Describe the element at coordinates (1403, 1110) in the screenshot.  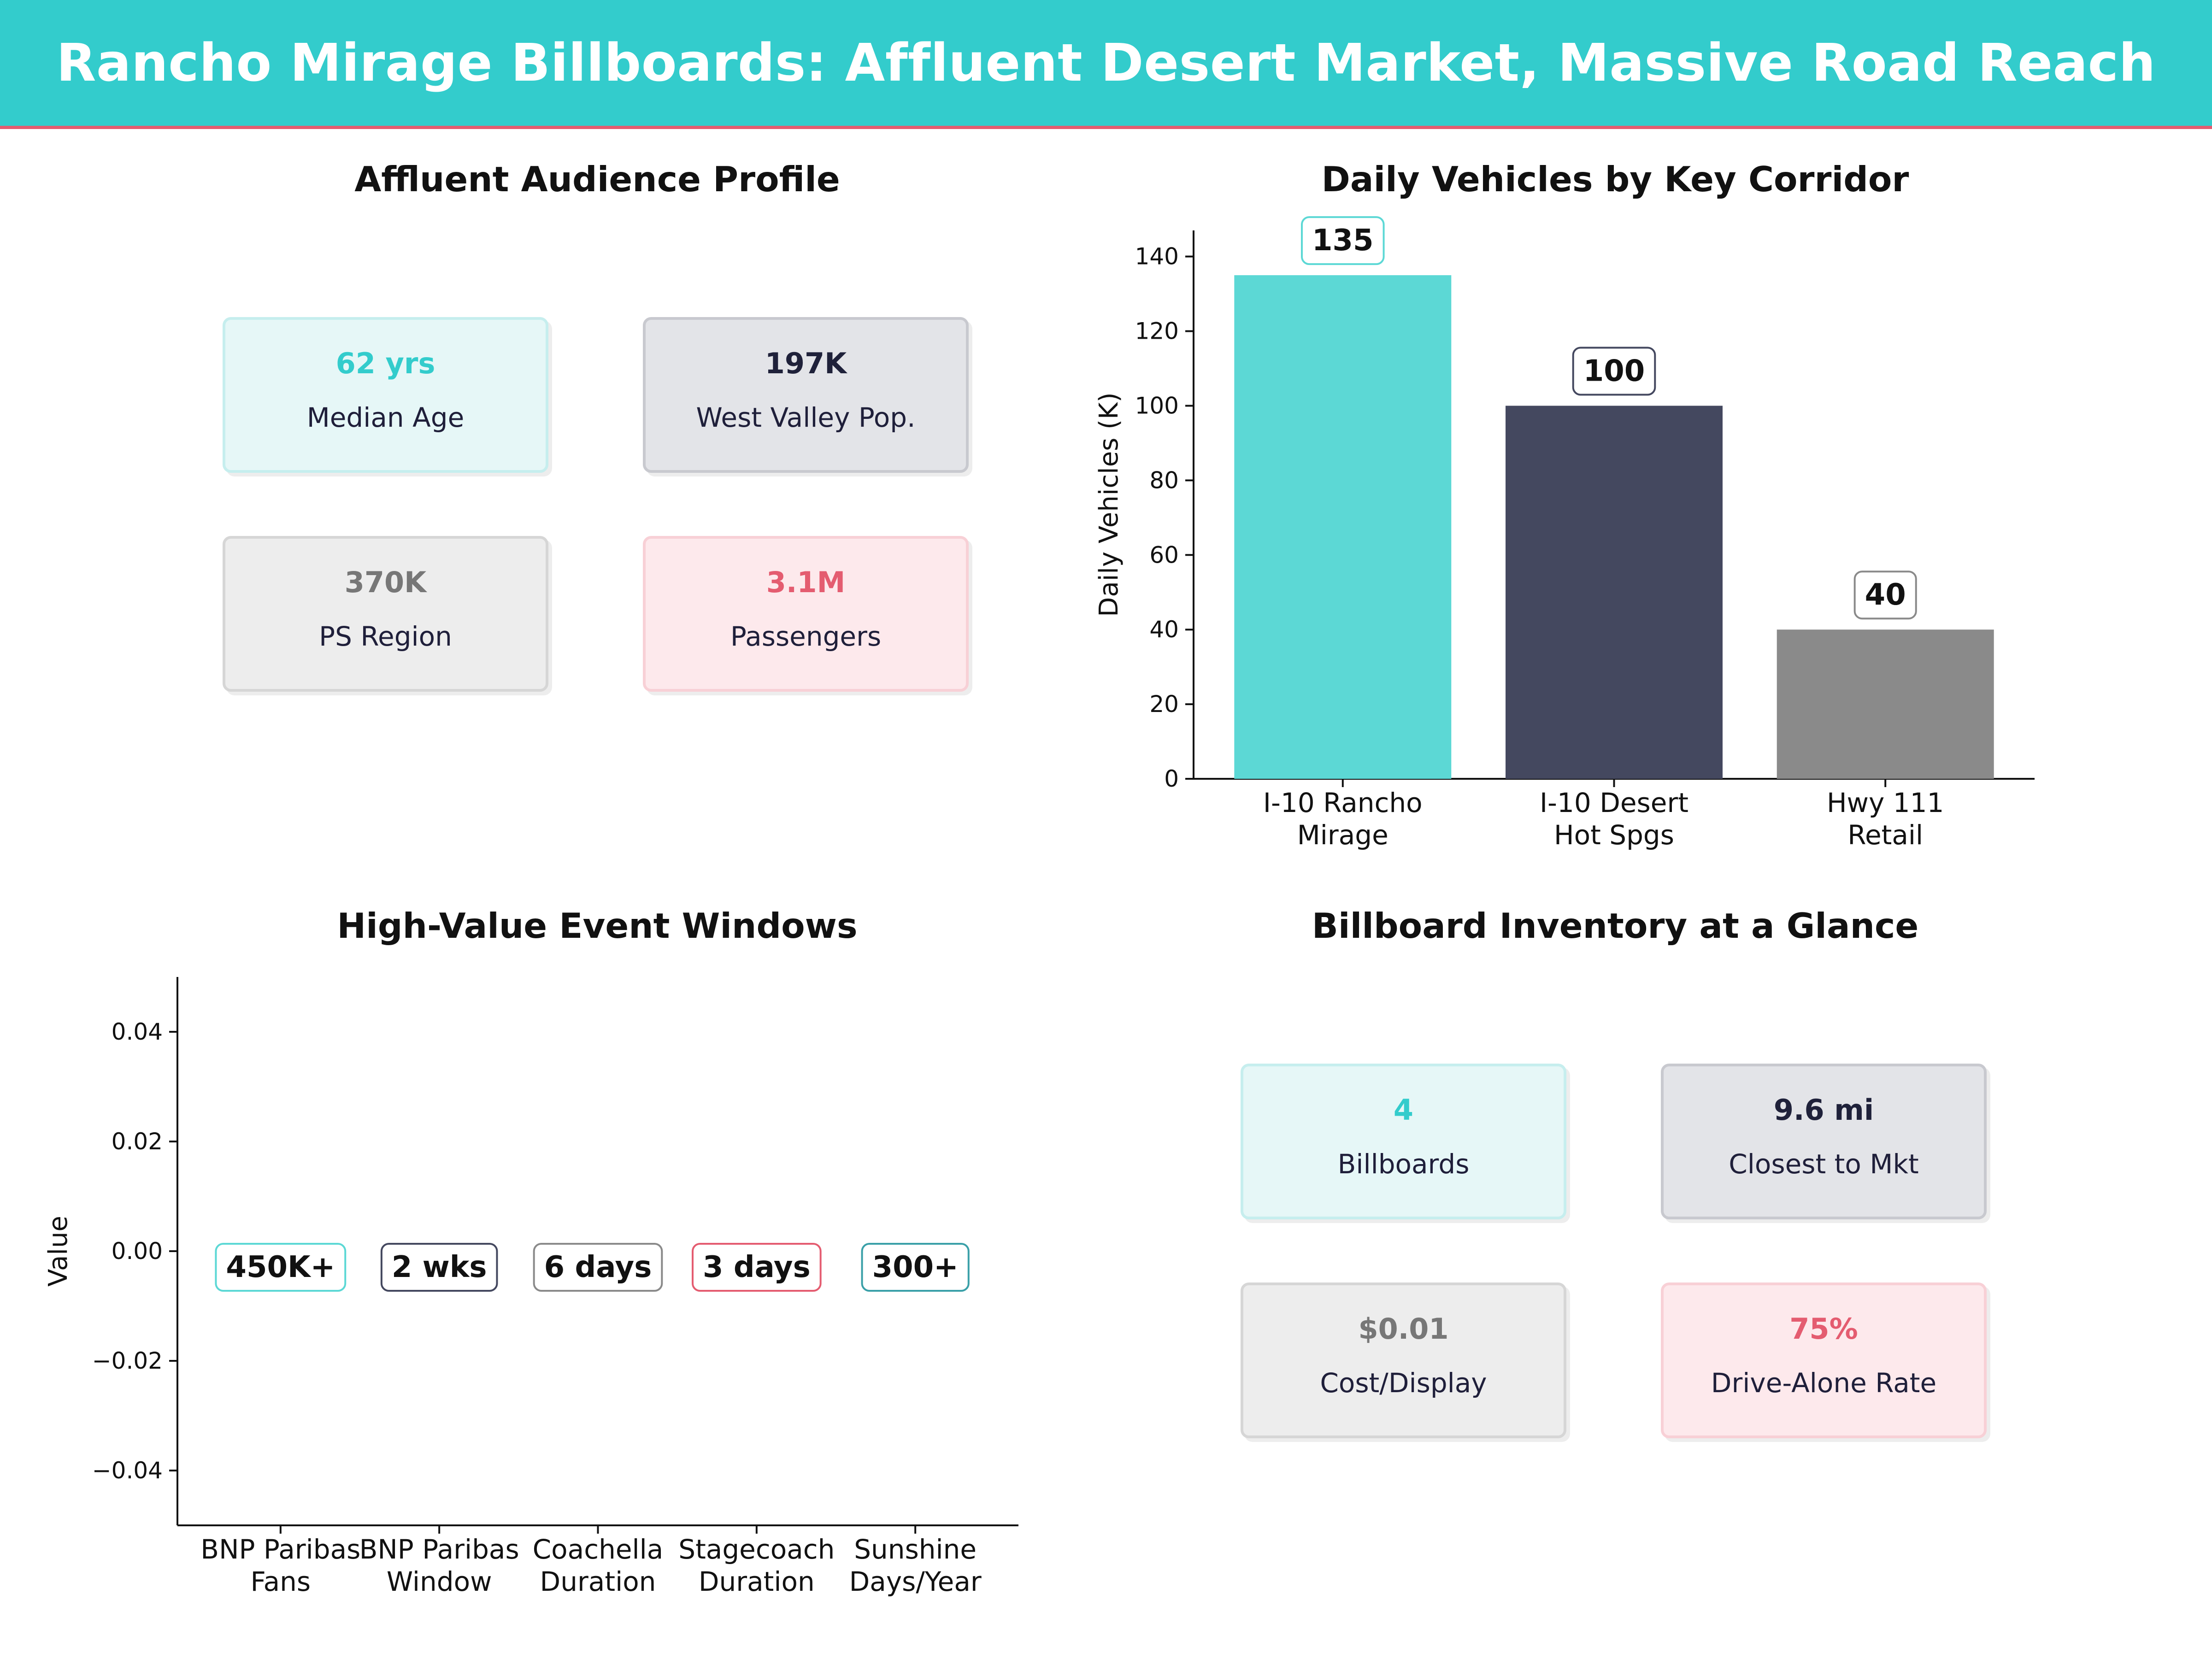
I see `kpi-value: 4` at that location.